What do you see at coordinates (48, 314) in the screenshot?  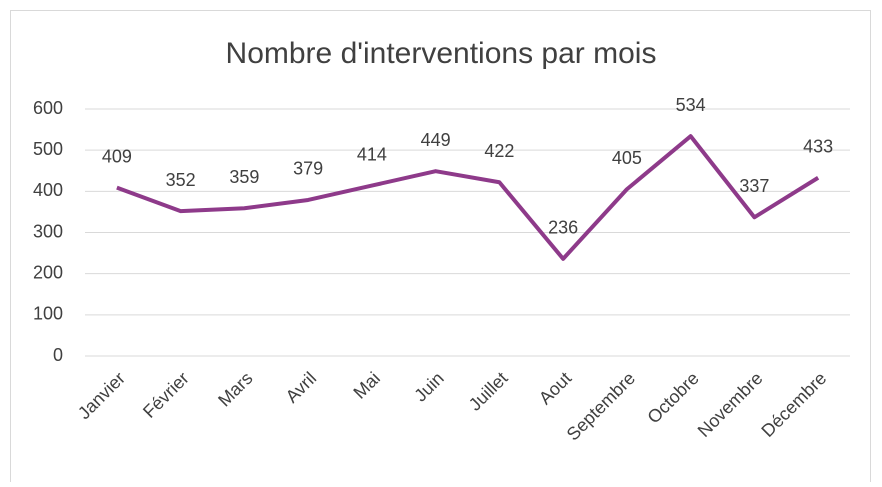 I see `y-tick-label: 100` at bounding box center [48, 314].